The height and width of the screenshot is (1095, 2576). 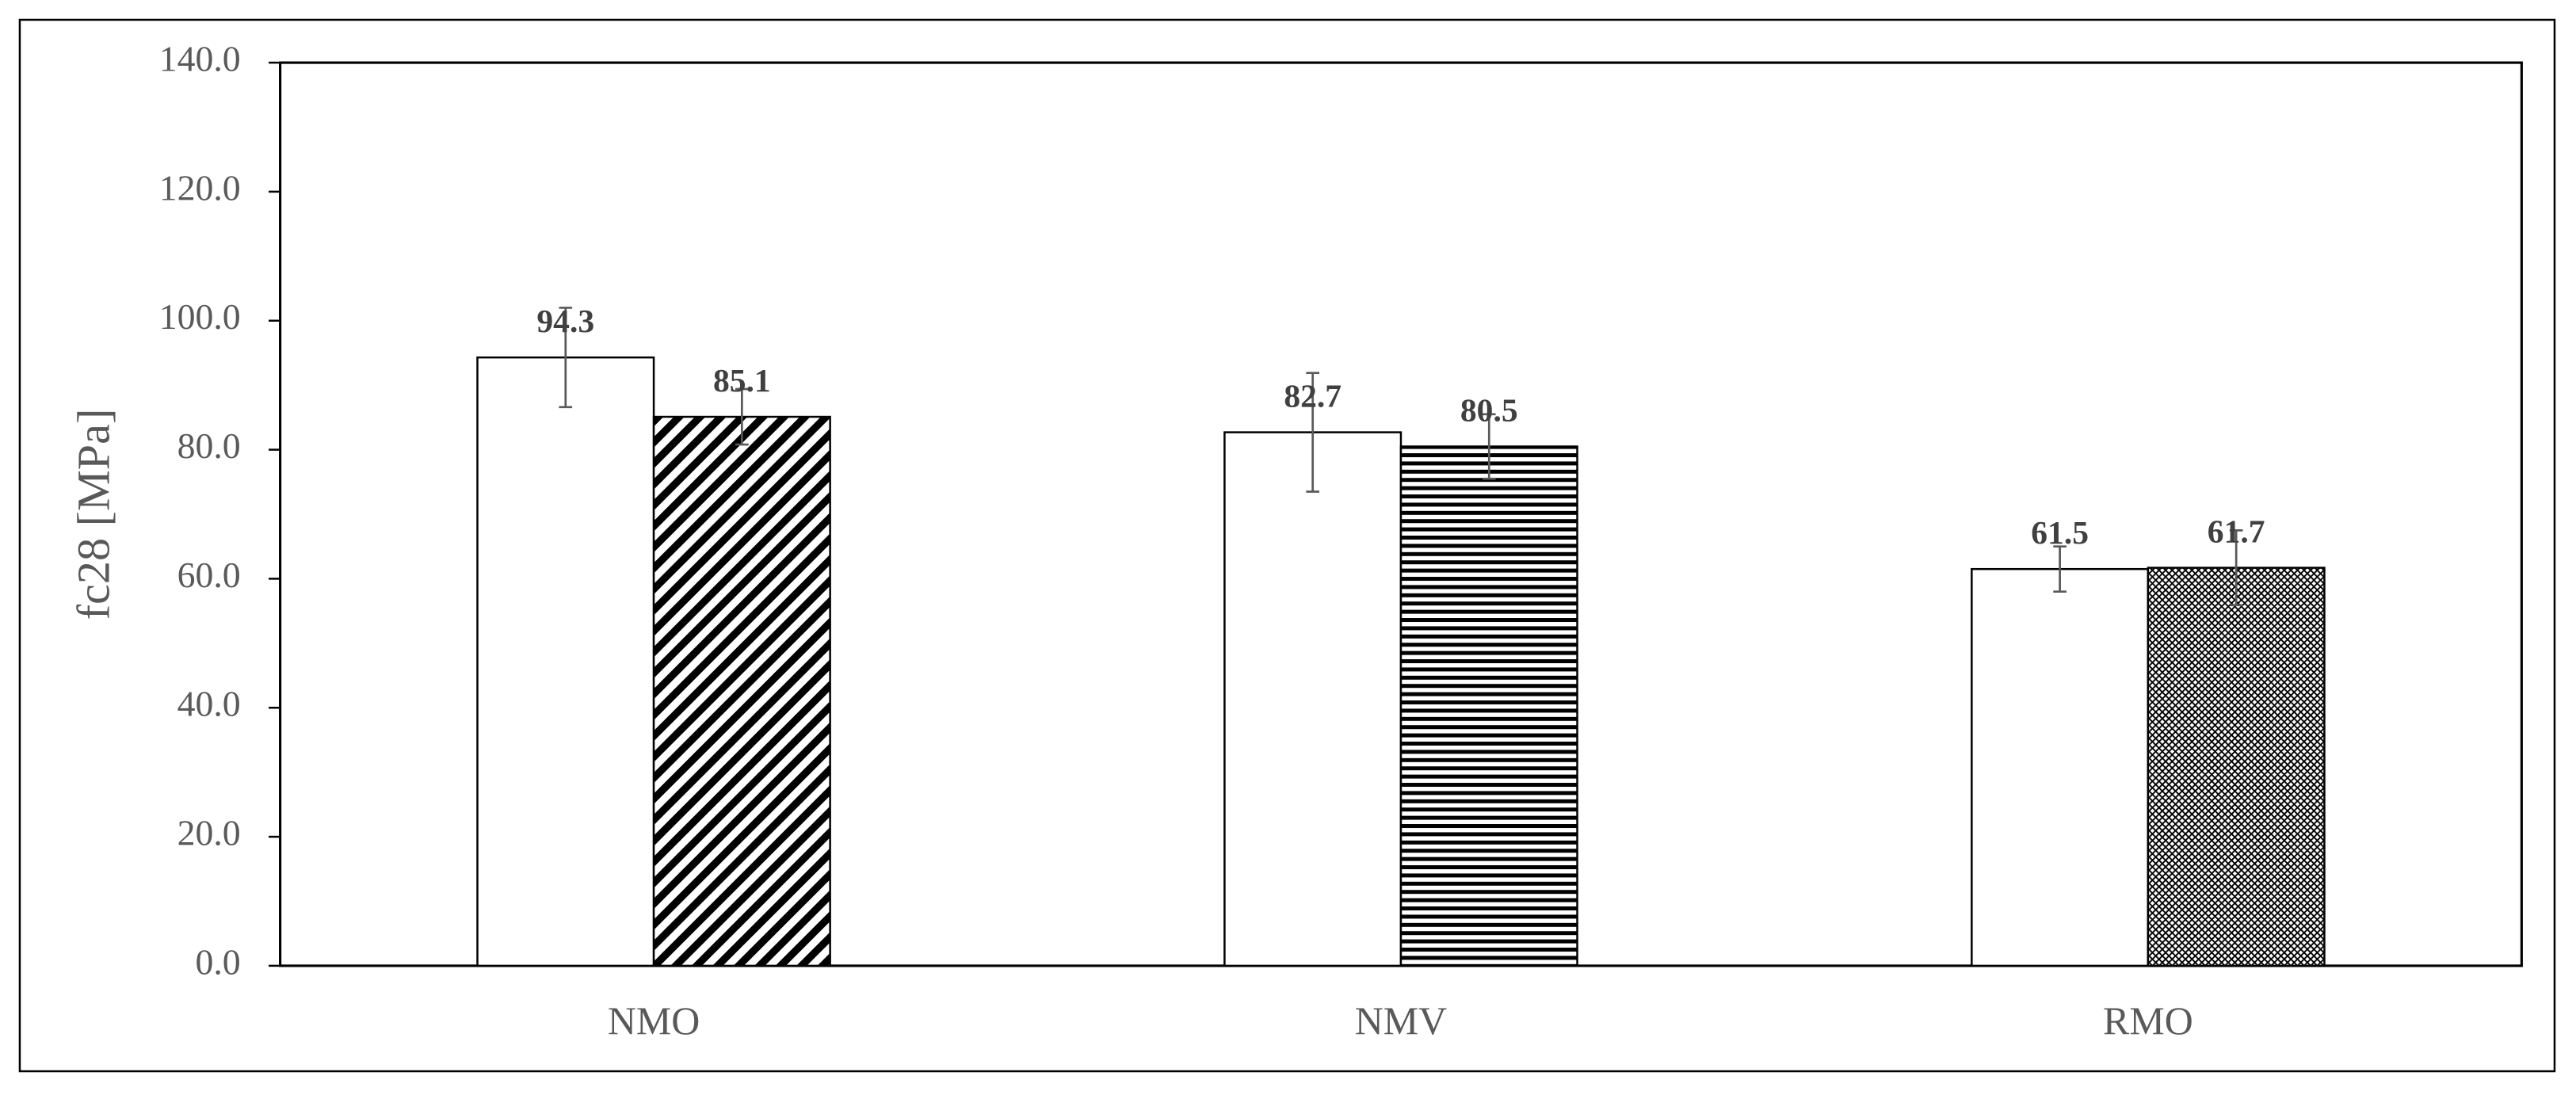 What do you see at coordinates (209, 833) in the screenshot?
I see `y-tick-label: 20.0` at bounding box center [209, 833].